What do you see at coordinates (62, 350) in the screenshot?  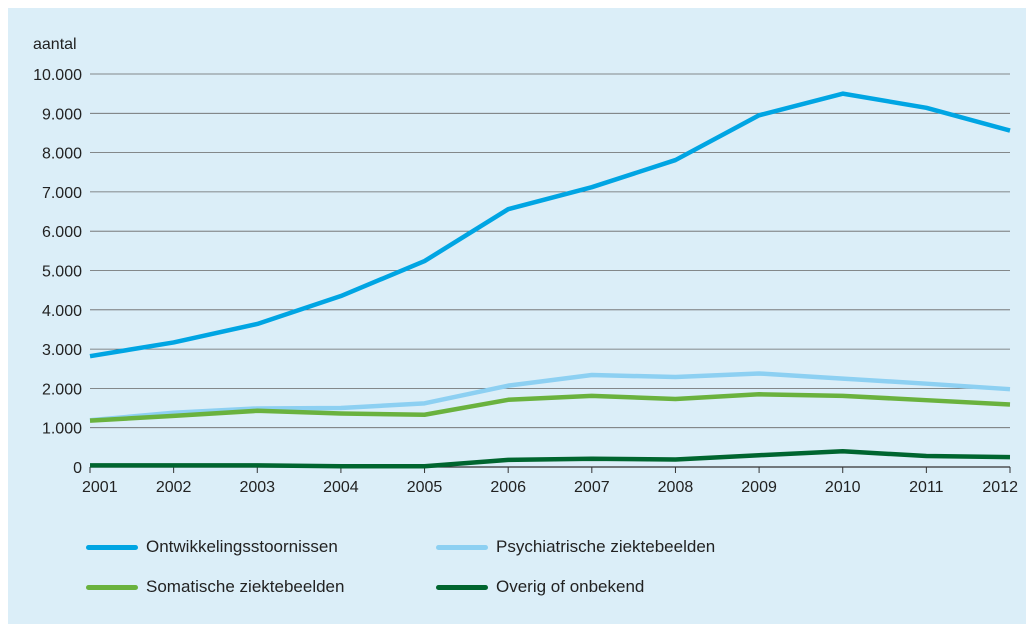 I see `y-tick-label: 3.000` at bounding box center [62, 350].